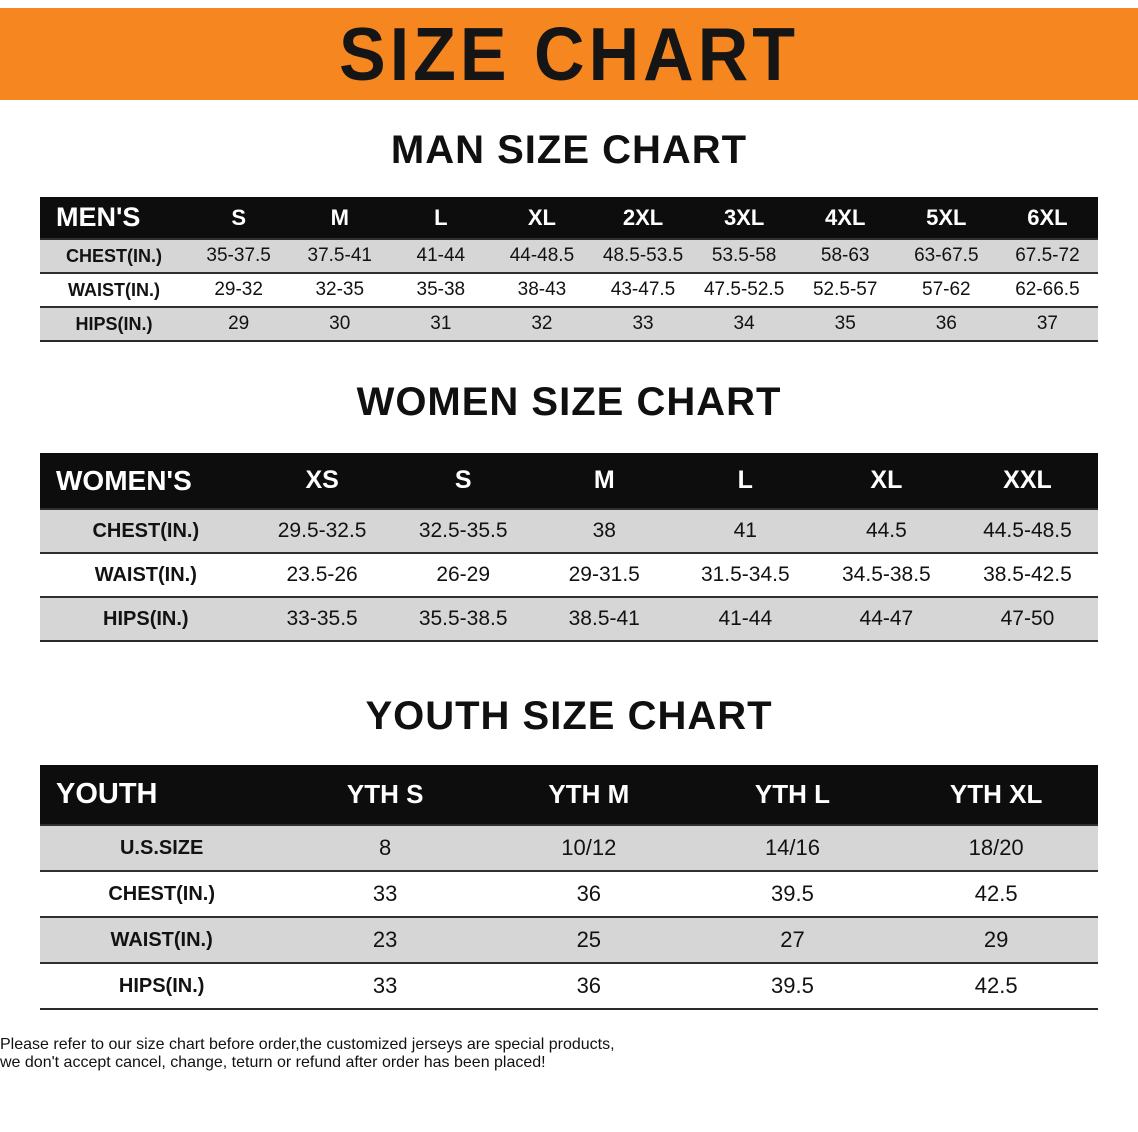 This screenshot has height=1132, width=1138. Describe the element at coordinates (886, 481) in the screenshot. I see `size-header-cell: XL` at that location.